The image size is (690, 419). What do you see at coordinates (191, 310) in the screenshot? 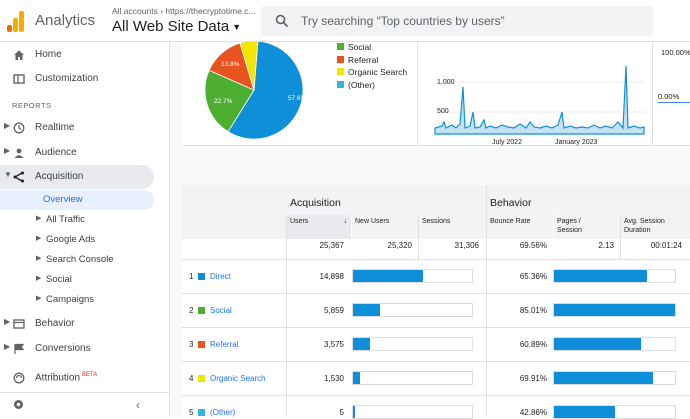
I see `row-number: 2` at bounding box center [191, 310].